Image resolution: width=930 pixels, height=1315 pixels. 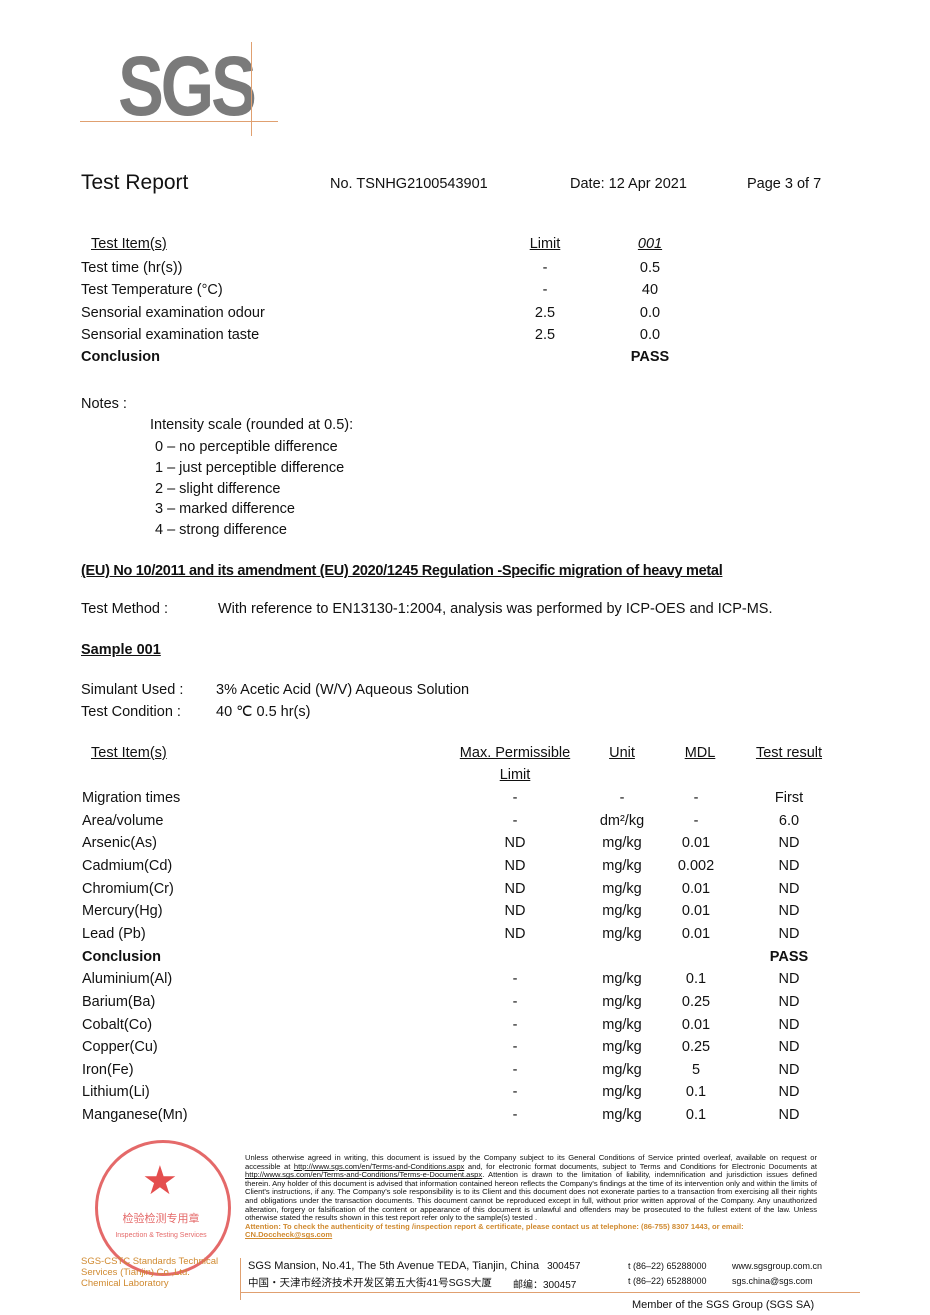 I want to click on table-cell: Barium(Ba), so click(x=119, y=1001).